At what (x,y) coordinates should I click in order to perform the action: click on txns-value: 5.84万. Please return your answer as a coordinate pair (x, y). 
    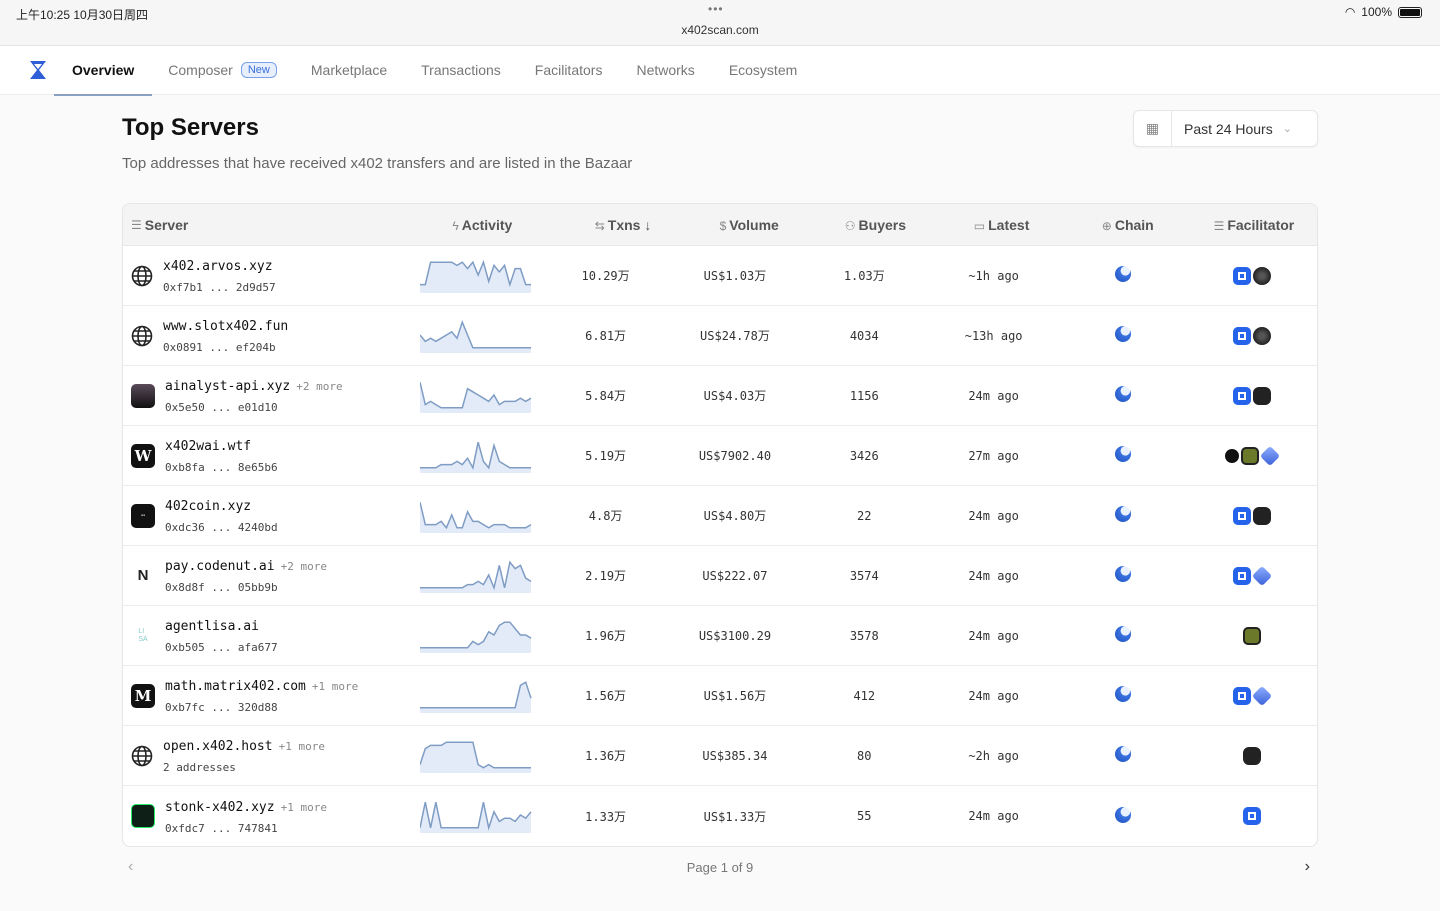
    Looking at the image, I should click on (606, 396).